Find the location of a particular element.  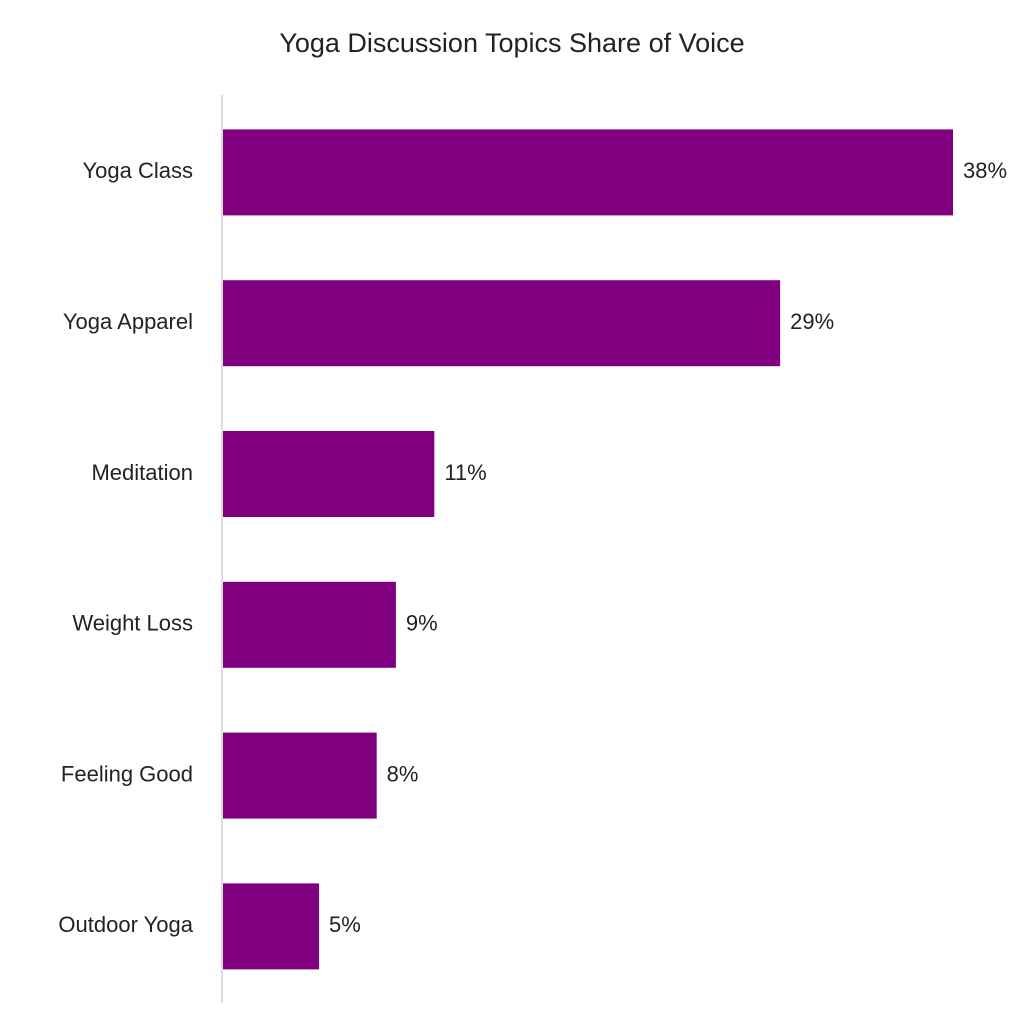

data-label: 5% is located at coordinates (345, 924).